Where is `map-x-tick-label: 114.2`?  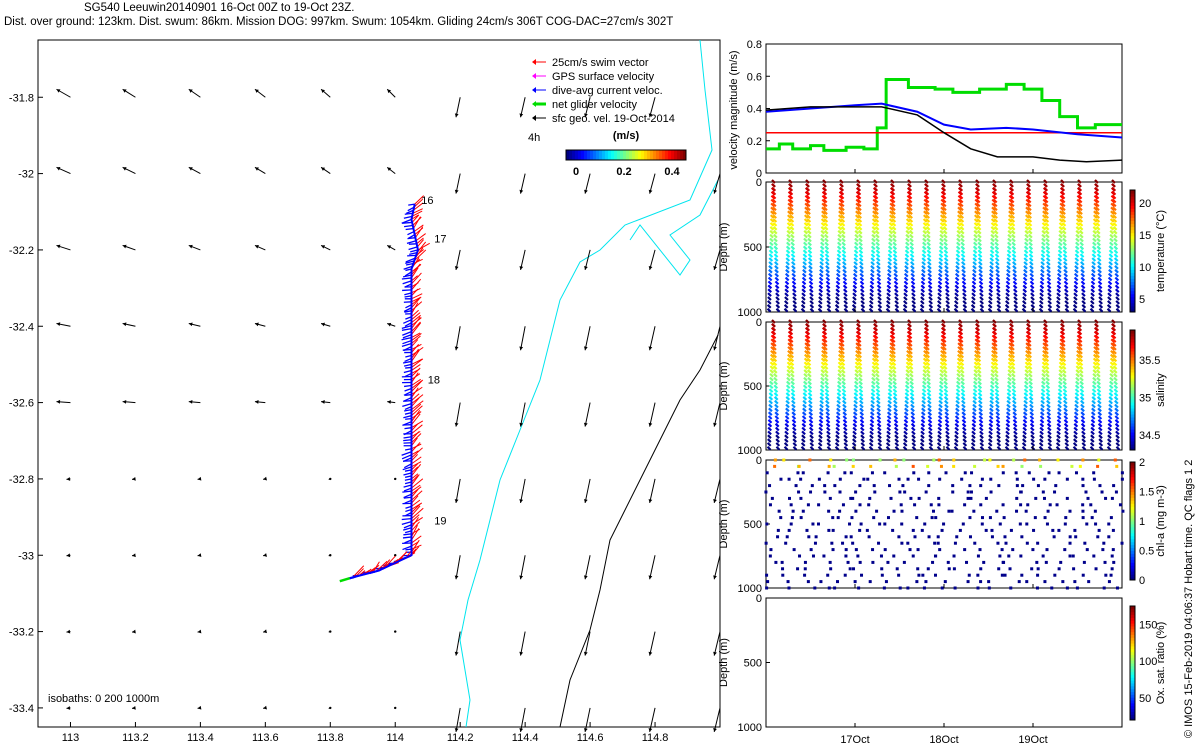 map-x-tick-label: 114.2 is located at coordinates (460, 738).